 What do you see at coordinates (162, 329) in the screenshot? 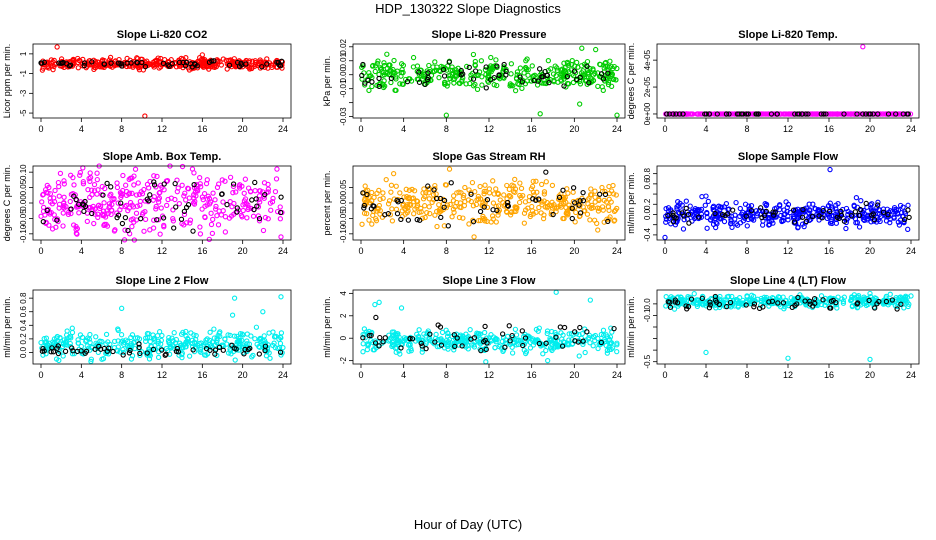
I see `points-group` at bounding box center [162, 329].